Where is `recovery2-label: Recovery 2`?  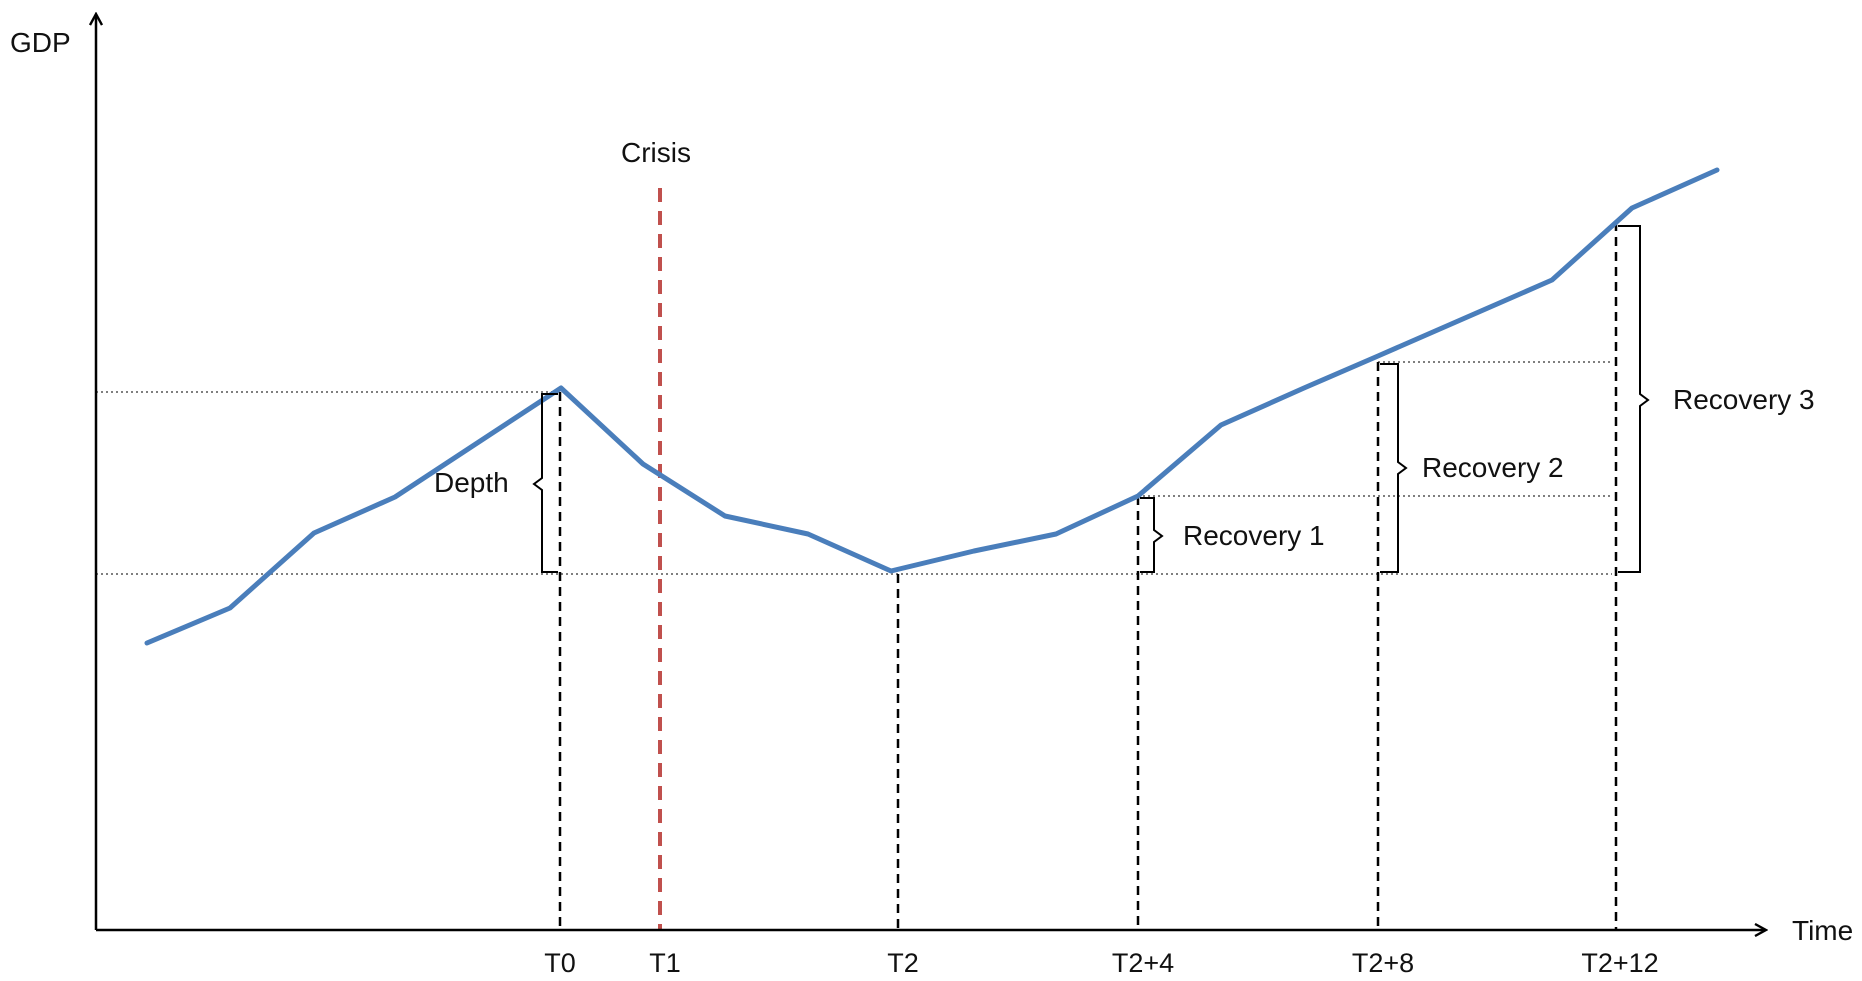
recovery2-label: Recovery 2 is located at coordinates (1493, 467).